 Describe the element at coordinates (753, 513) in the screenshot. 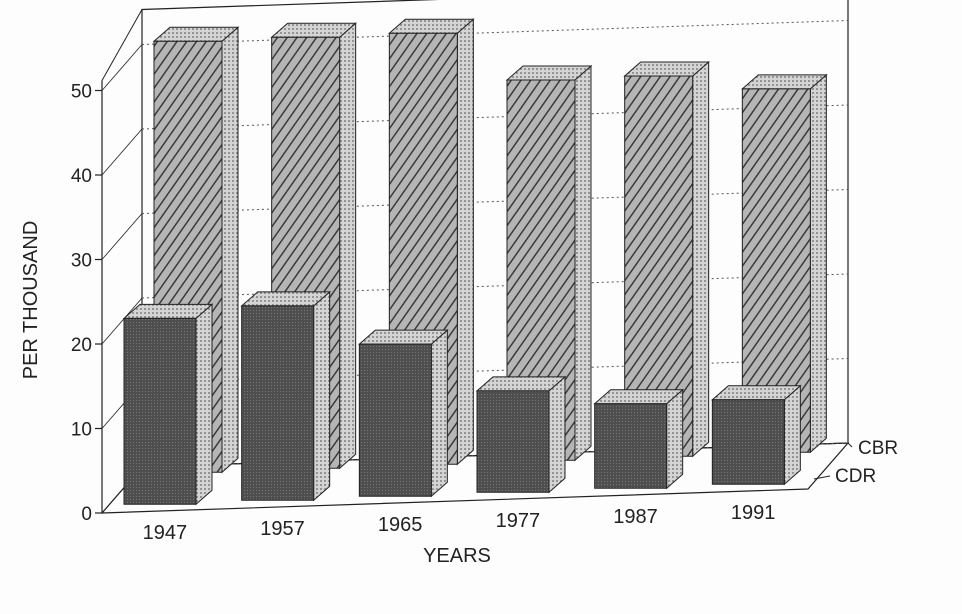

I see `x-tick-label: 1991` at that location.